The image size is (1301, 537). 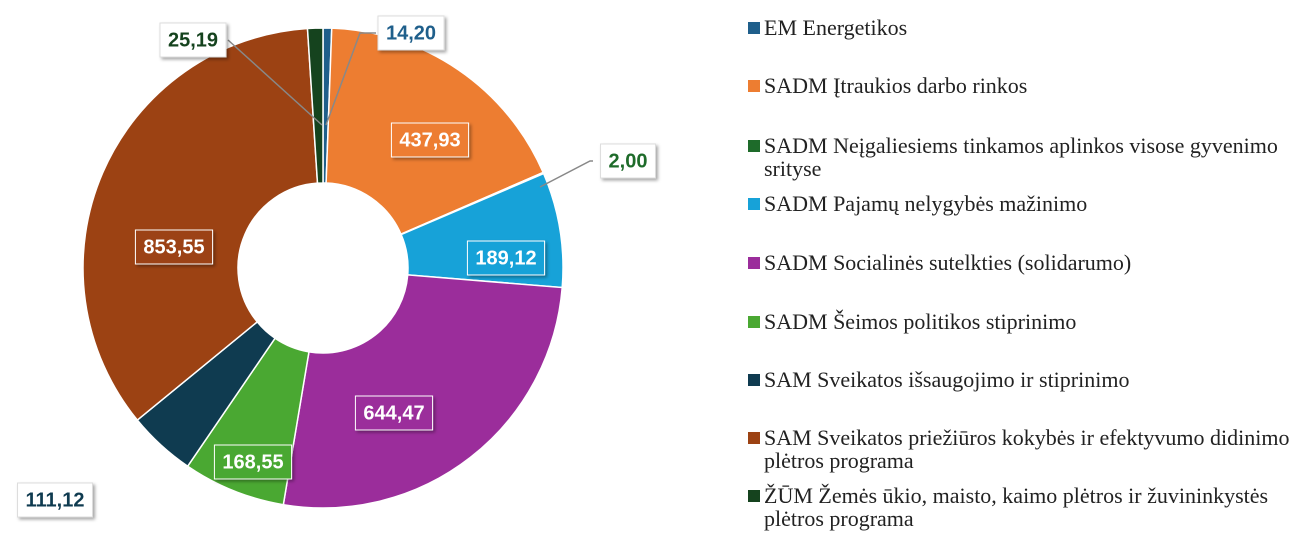 I want to click on data-label: 25,19, so click(x=193, y=40).